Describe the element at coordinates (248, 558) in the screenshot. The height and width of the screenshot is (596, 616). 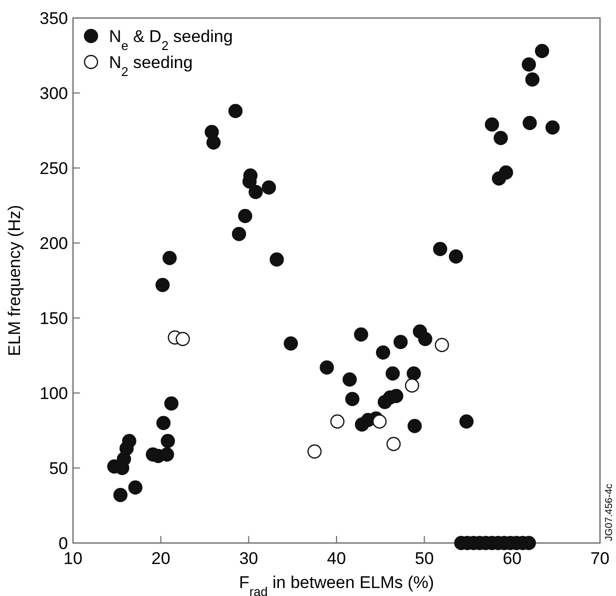
I see `x-tick-label: 30` at that location.